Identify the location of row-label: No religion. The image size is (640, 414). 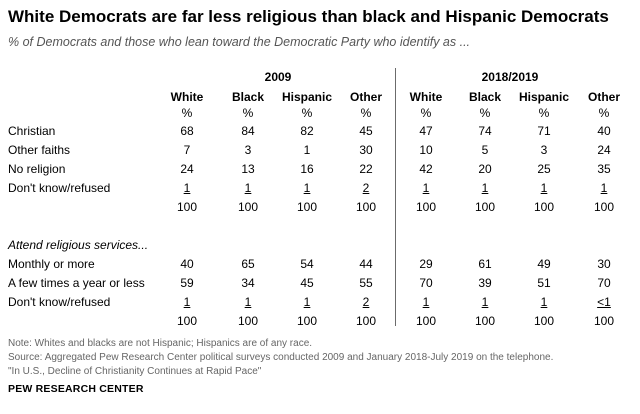
(37, 169).